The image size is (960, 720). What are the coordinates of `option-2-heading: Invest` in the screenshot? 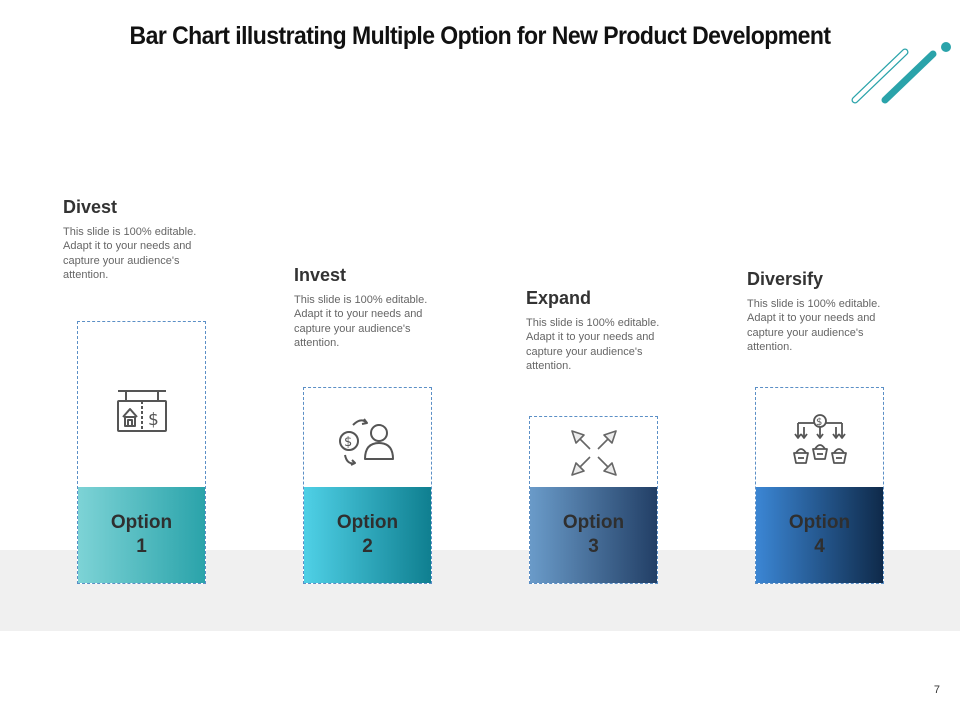 It's located at (320, 275).